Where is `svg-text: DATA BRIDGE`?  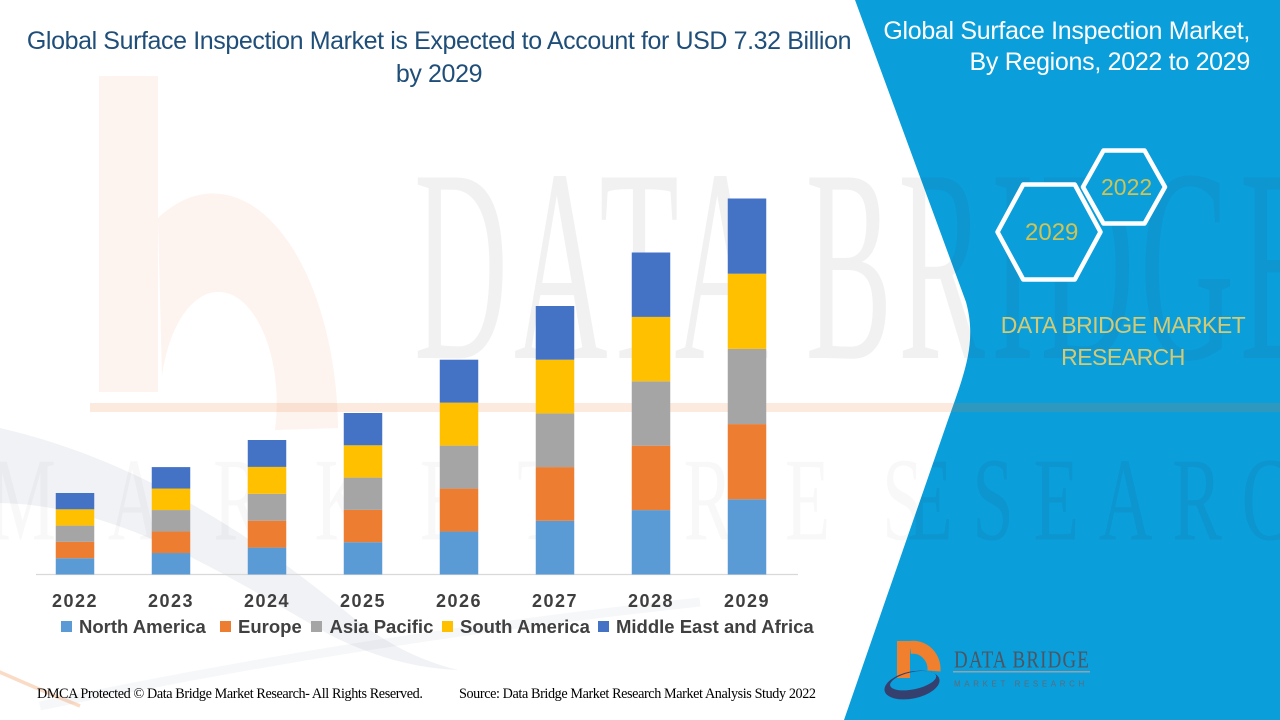 svg-text: DATA BRIDGE is located at coordinates (1022, 659).